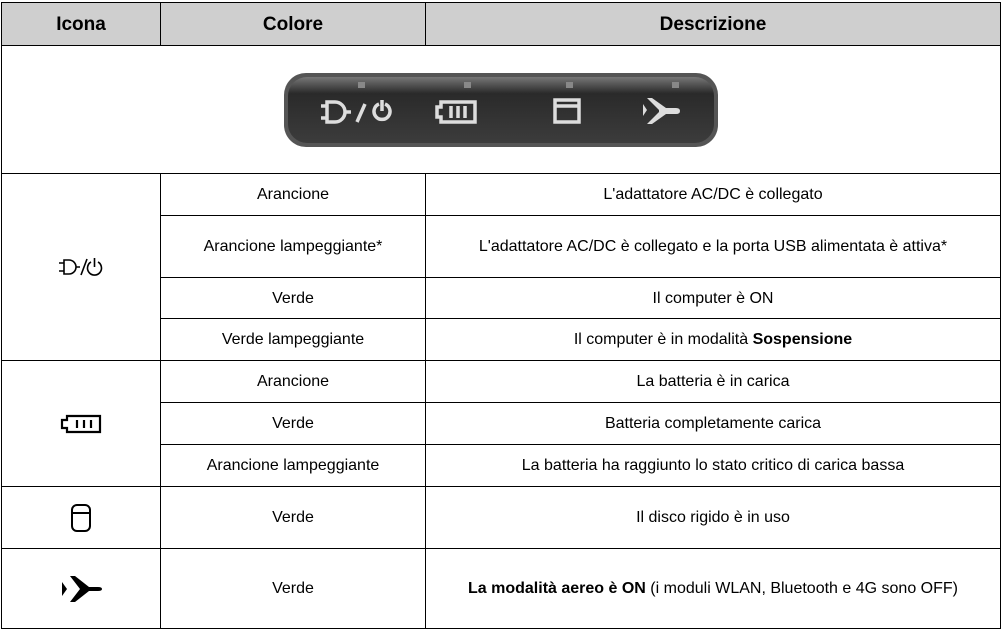  I want to click on description-cell: L'adattatore AC/DC è collegato, so click(713, 194).